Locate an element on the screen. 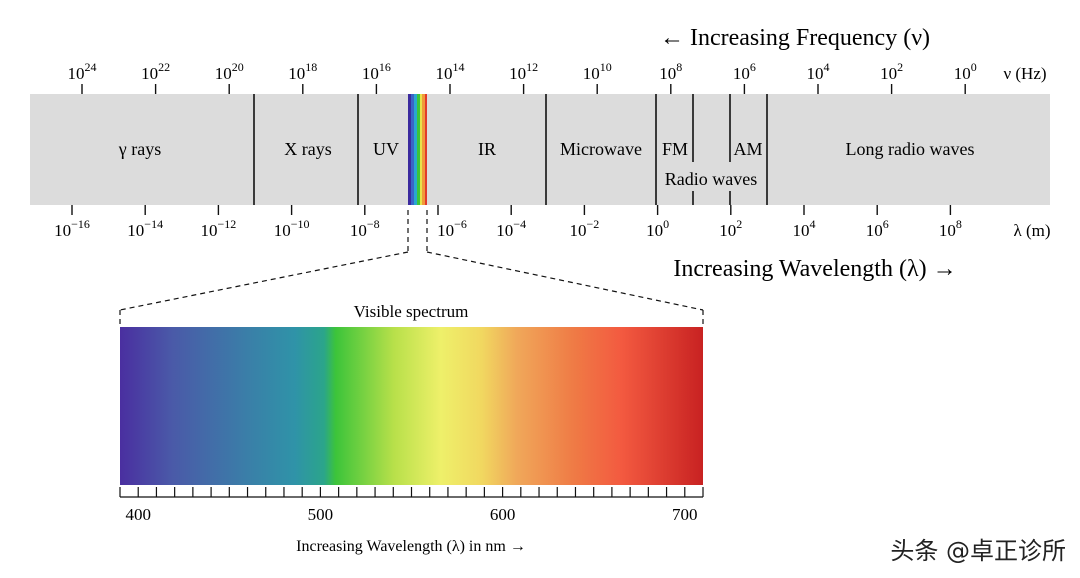  wavelength-tick-label: 10⁴ is located at coordinates (804, 228).